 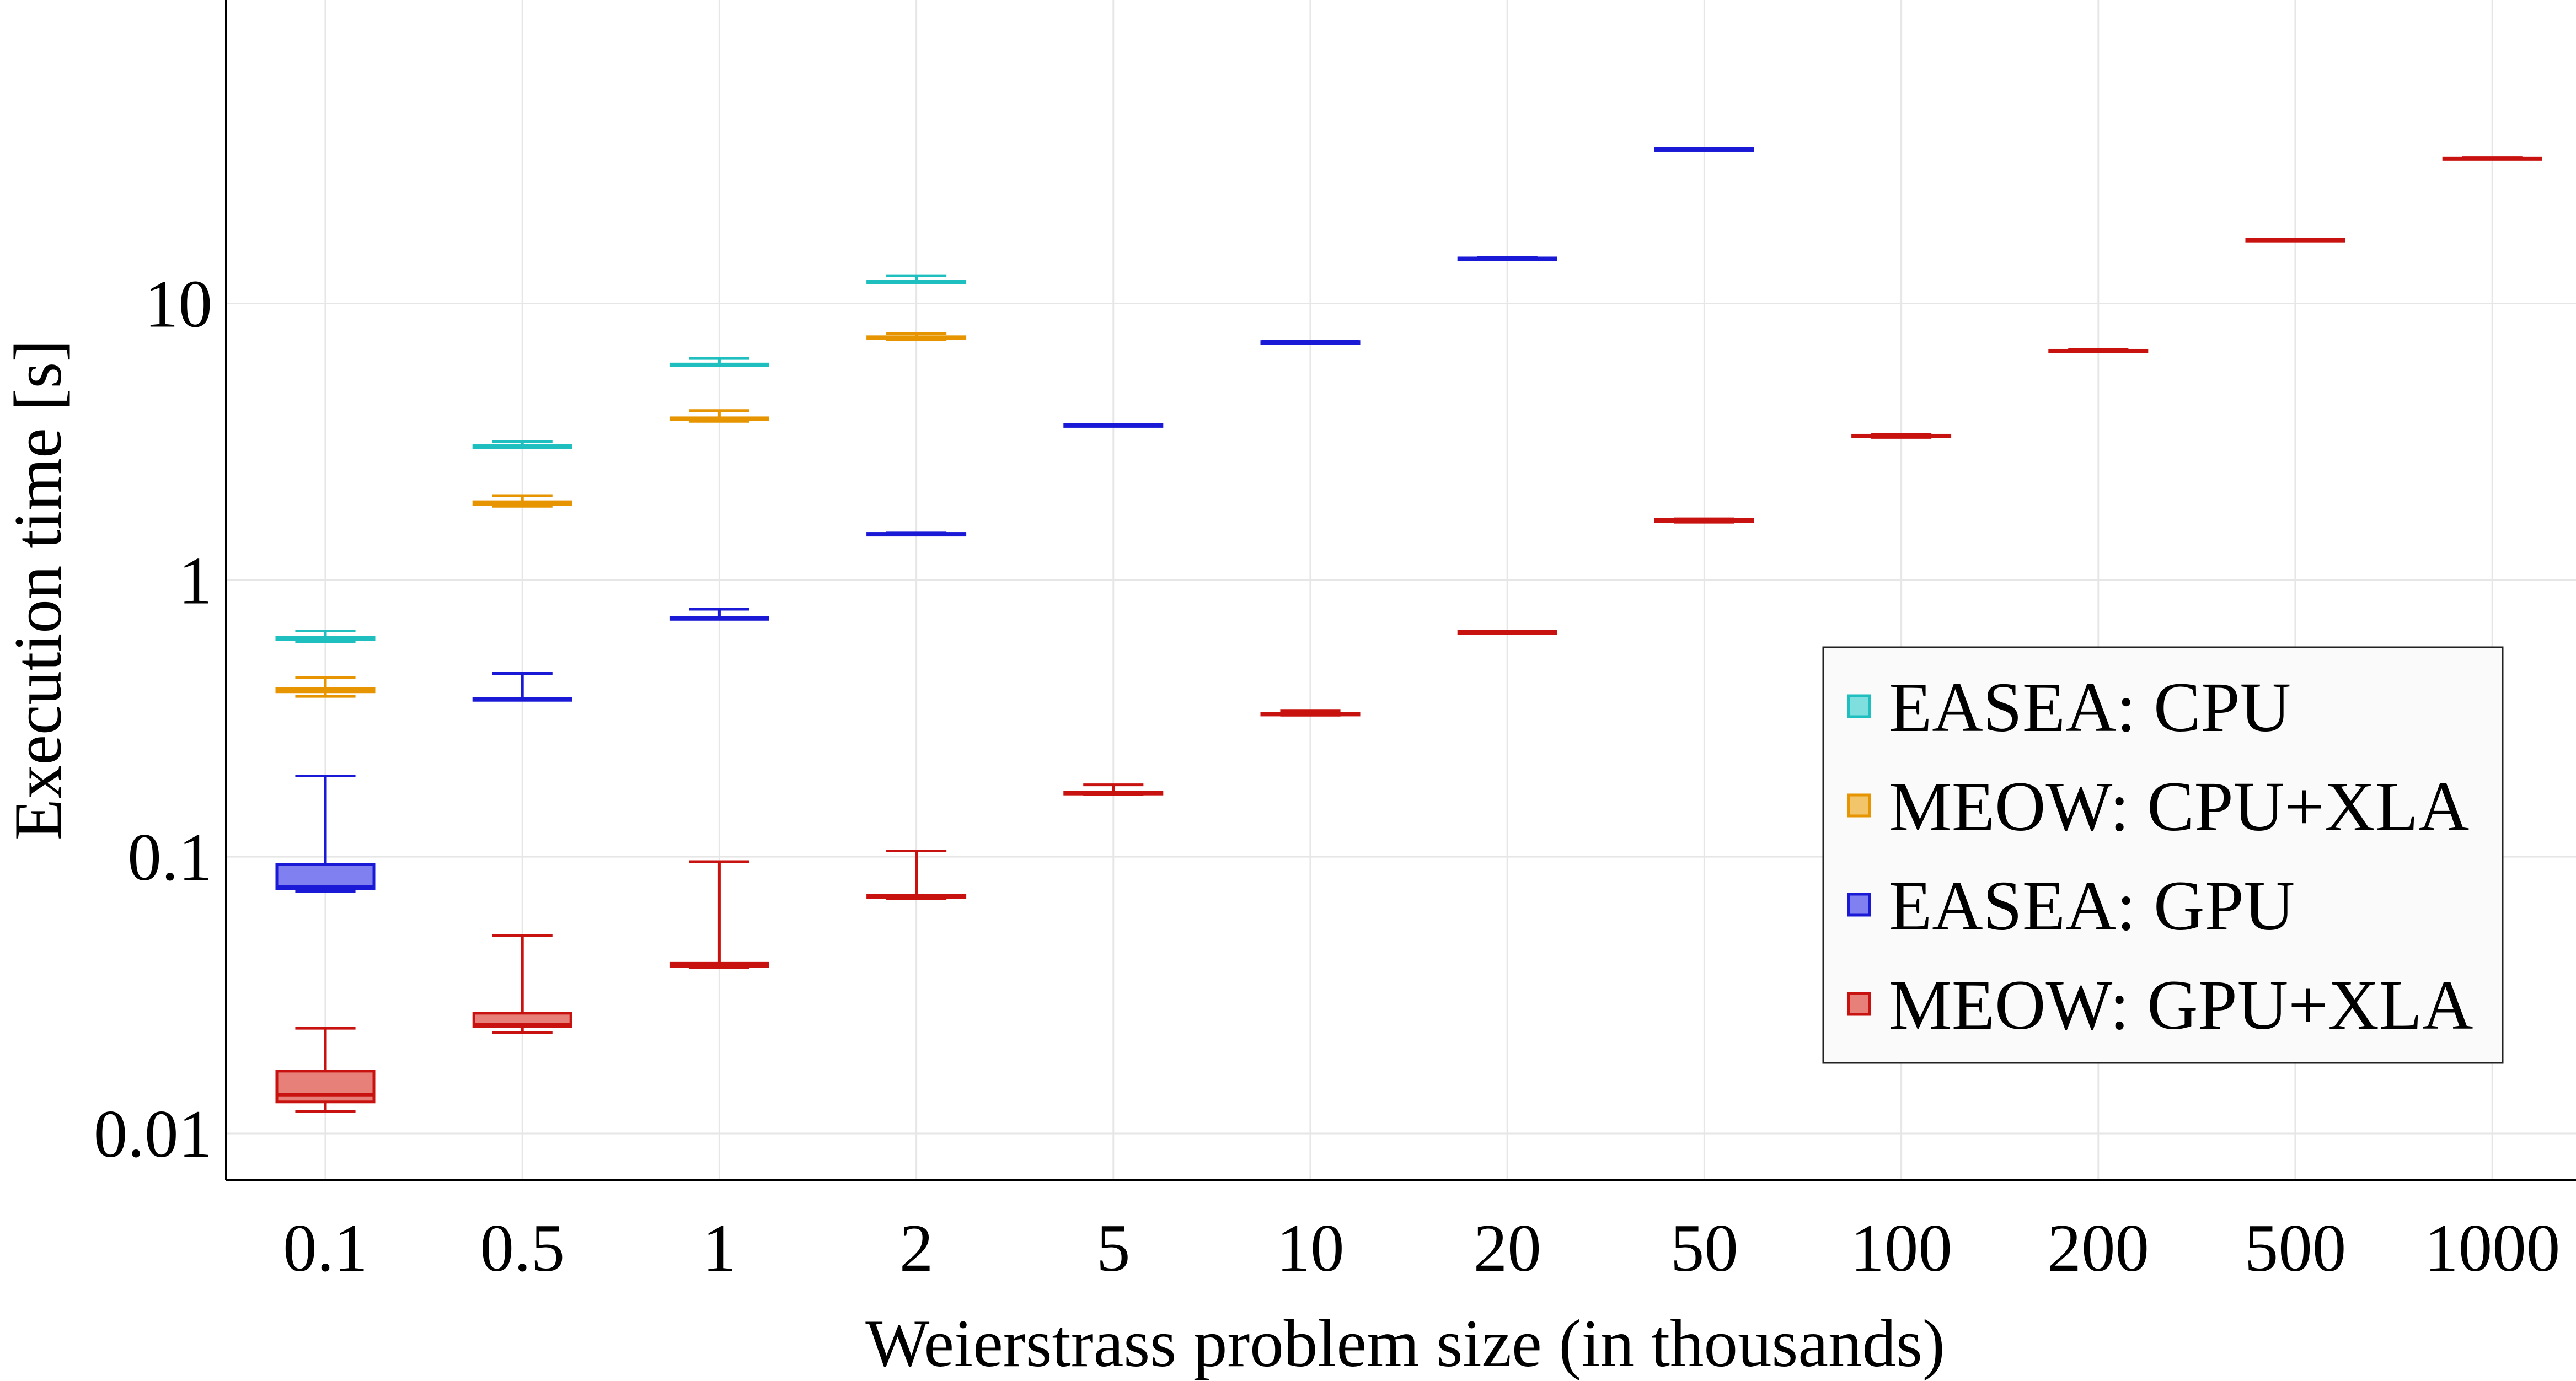 What do you see at coordinates (1405, 1343) in the screenshot?
I see `x-axis-title: Weierstrass problem size (in thousands)` at bounding box center [1405, 1343].